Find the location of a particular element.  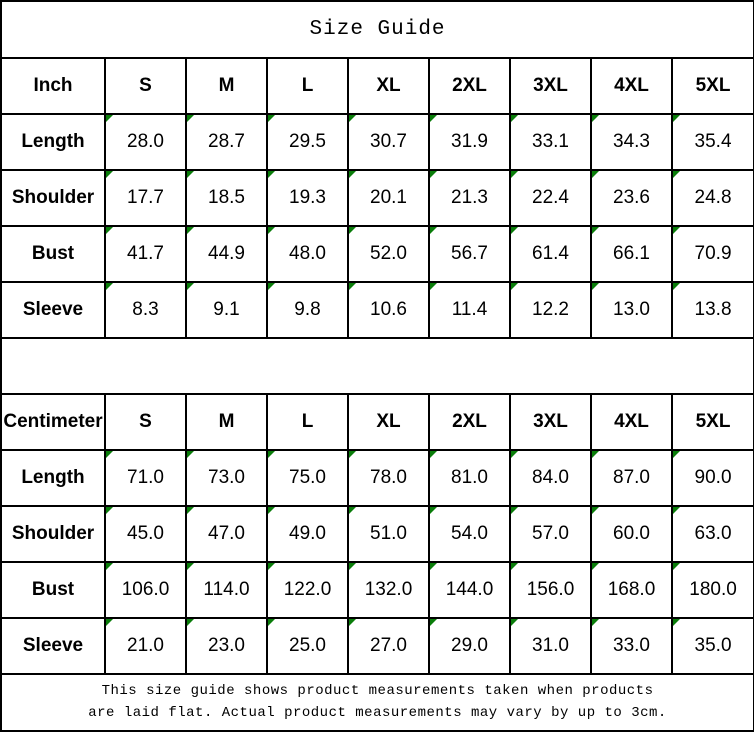

measurement-value: 31.9 is located at coordinates (469, 141).